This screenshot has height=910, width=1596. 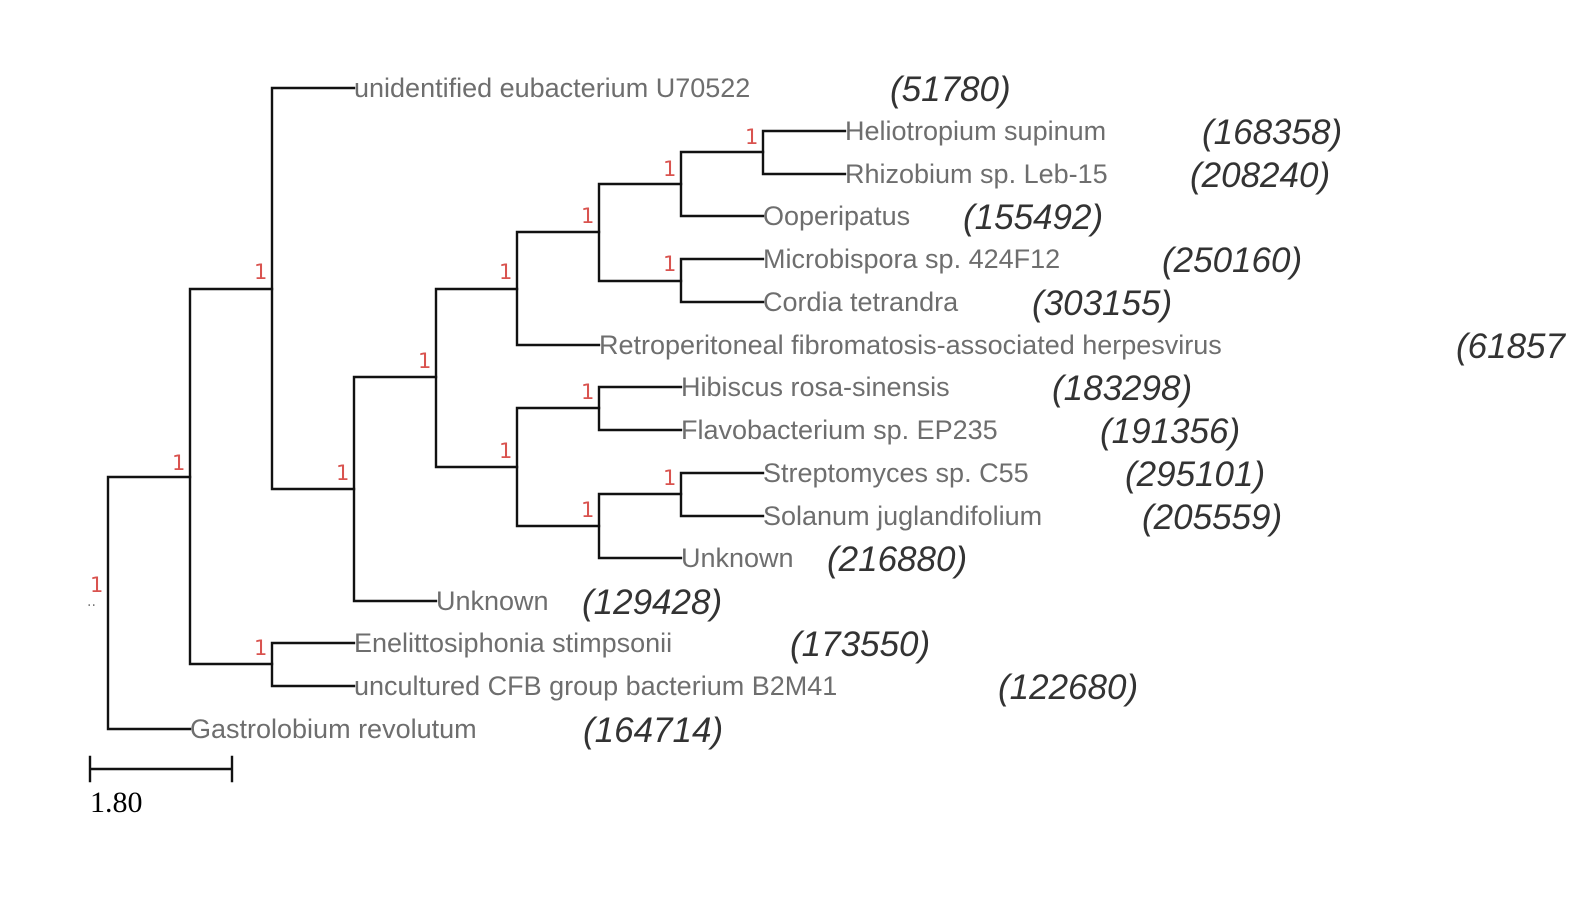 I want to click on leaf-count: (173550), so click(x=860, y=644).